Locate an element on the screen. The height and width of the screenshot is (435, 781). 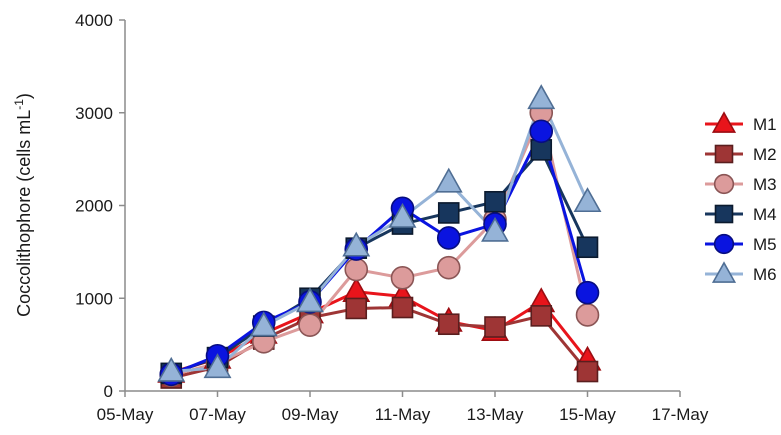
x-tick-label: 13-May is located at coordinates (495, 414).